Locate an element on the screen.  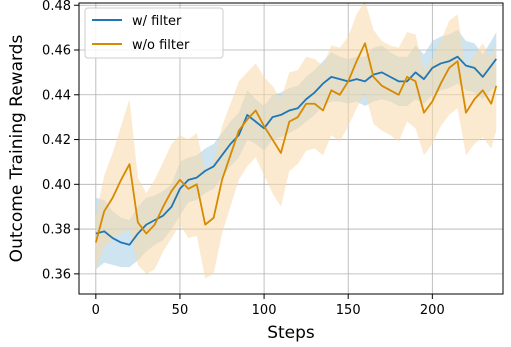
legend-label-wo-filter: w/o filter is located at coordinates (161, 45).